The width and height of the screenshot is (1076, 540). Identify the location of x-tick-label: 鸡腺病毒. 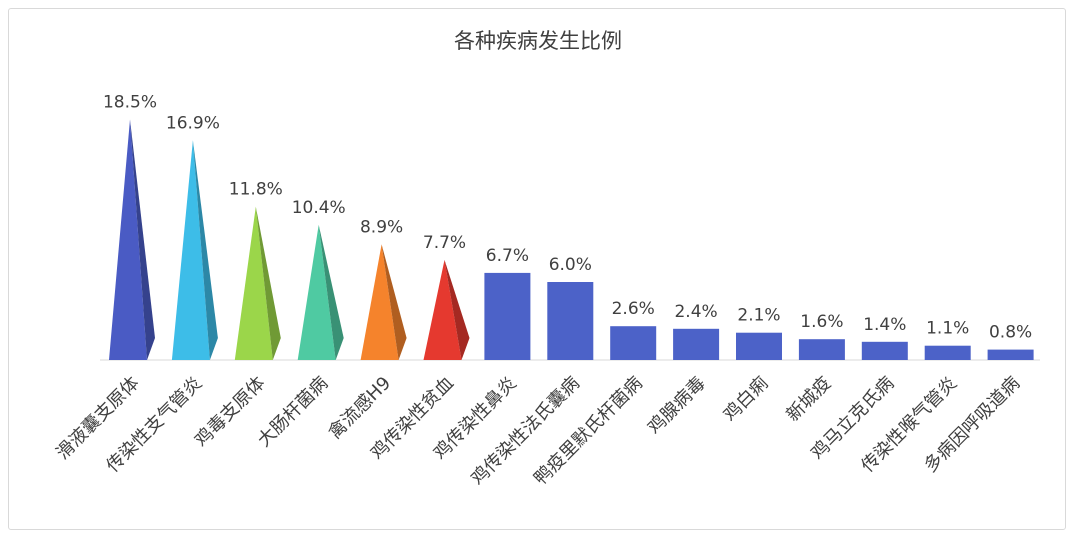
(677, 406).